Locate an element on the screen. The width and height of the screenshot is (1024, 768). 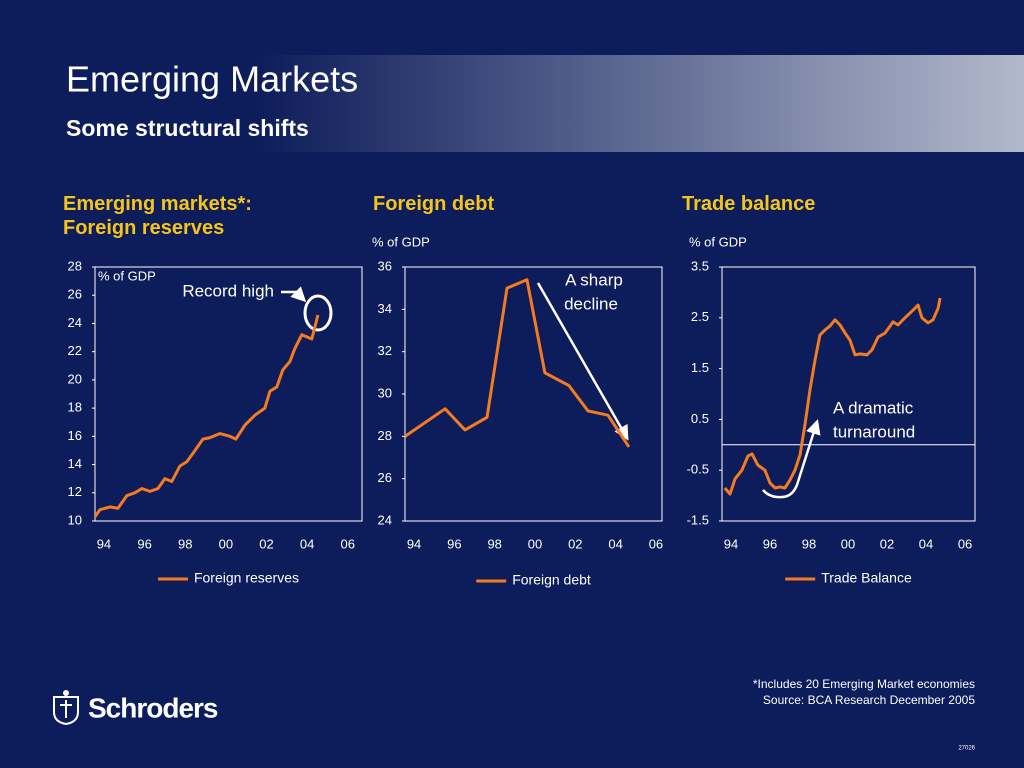
annotation: A sharp is located at coordinates (594, 279).